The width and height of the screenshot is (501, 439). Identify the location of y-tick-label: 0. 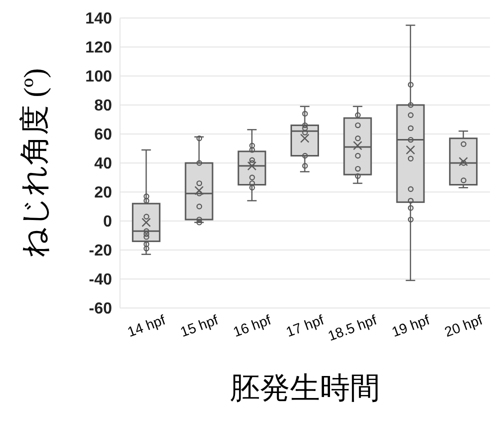
(107, 222).